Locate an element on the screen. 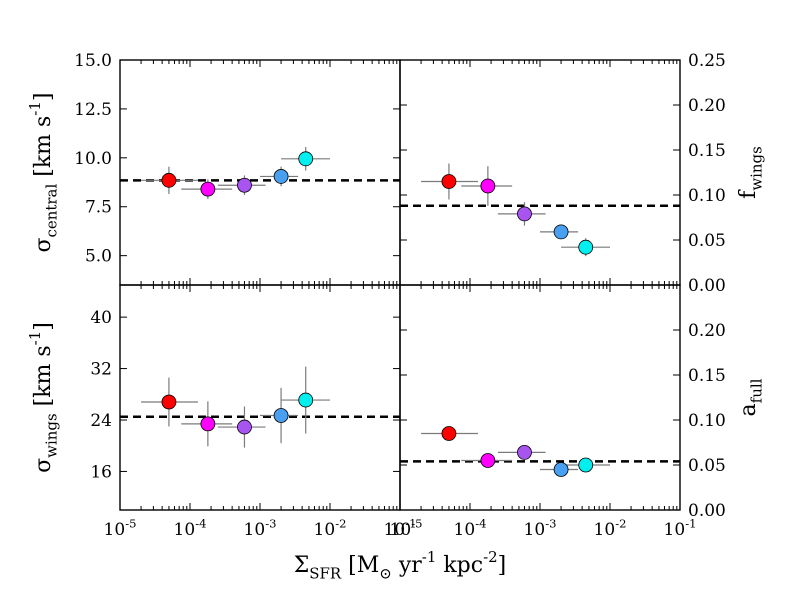 This screenshot has height=600, width=800. a-full-frame is located at coordinates (540, 397).